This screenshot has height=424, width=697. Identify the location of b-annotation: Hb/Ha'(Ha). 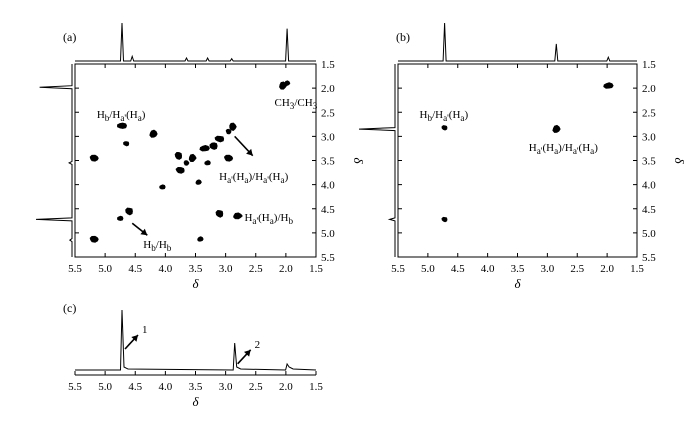
(444, 115).